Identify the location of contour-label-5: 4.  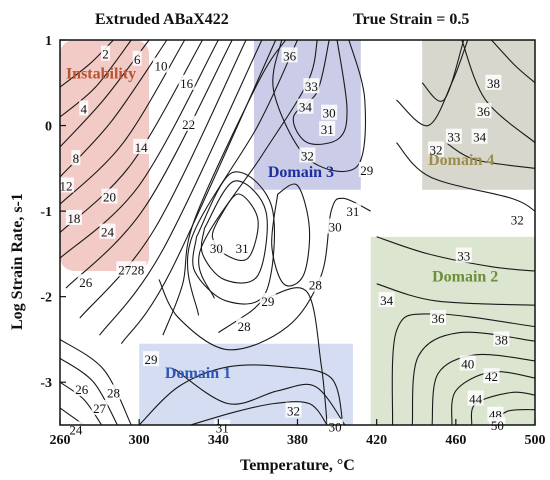
(84, 108).